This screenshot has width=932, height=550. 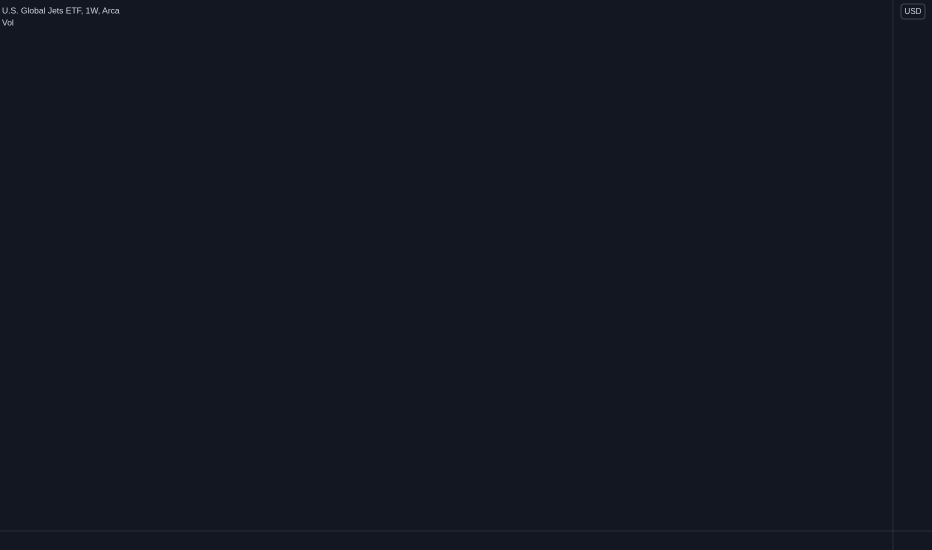 I want to click on chart-title: U.S. Global Jets ETF, 1W, Arca, so click(x=61, y=10).